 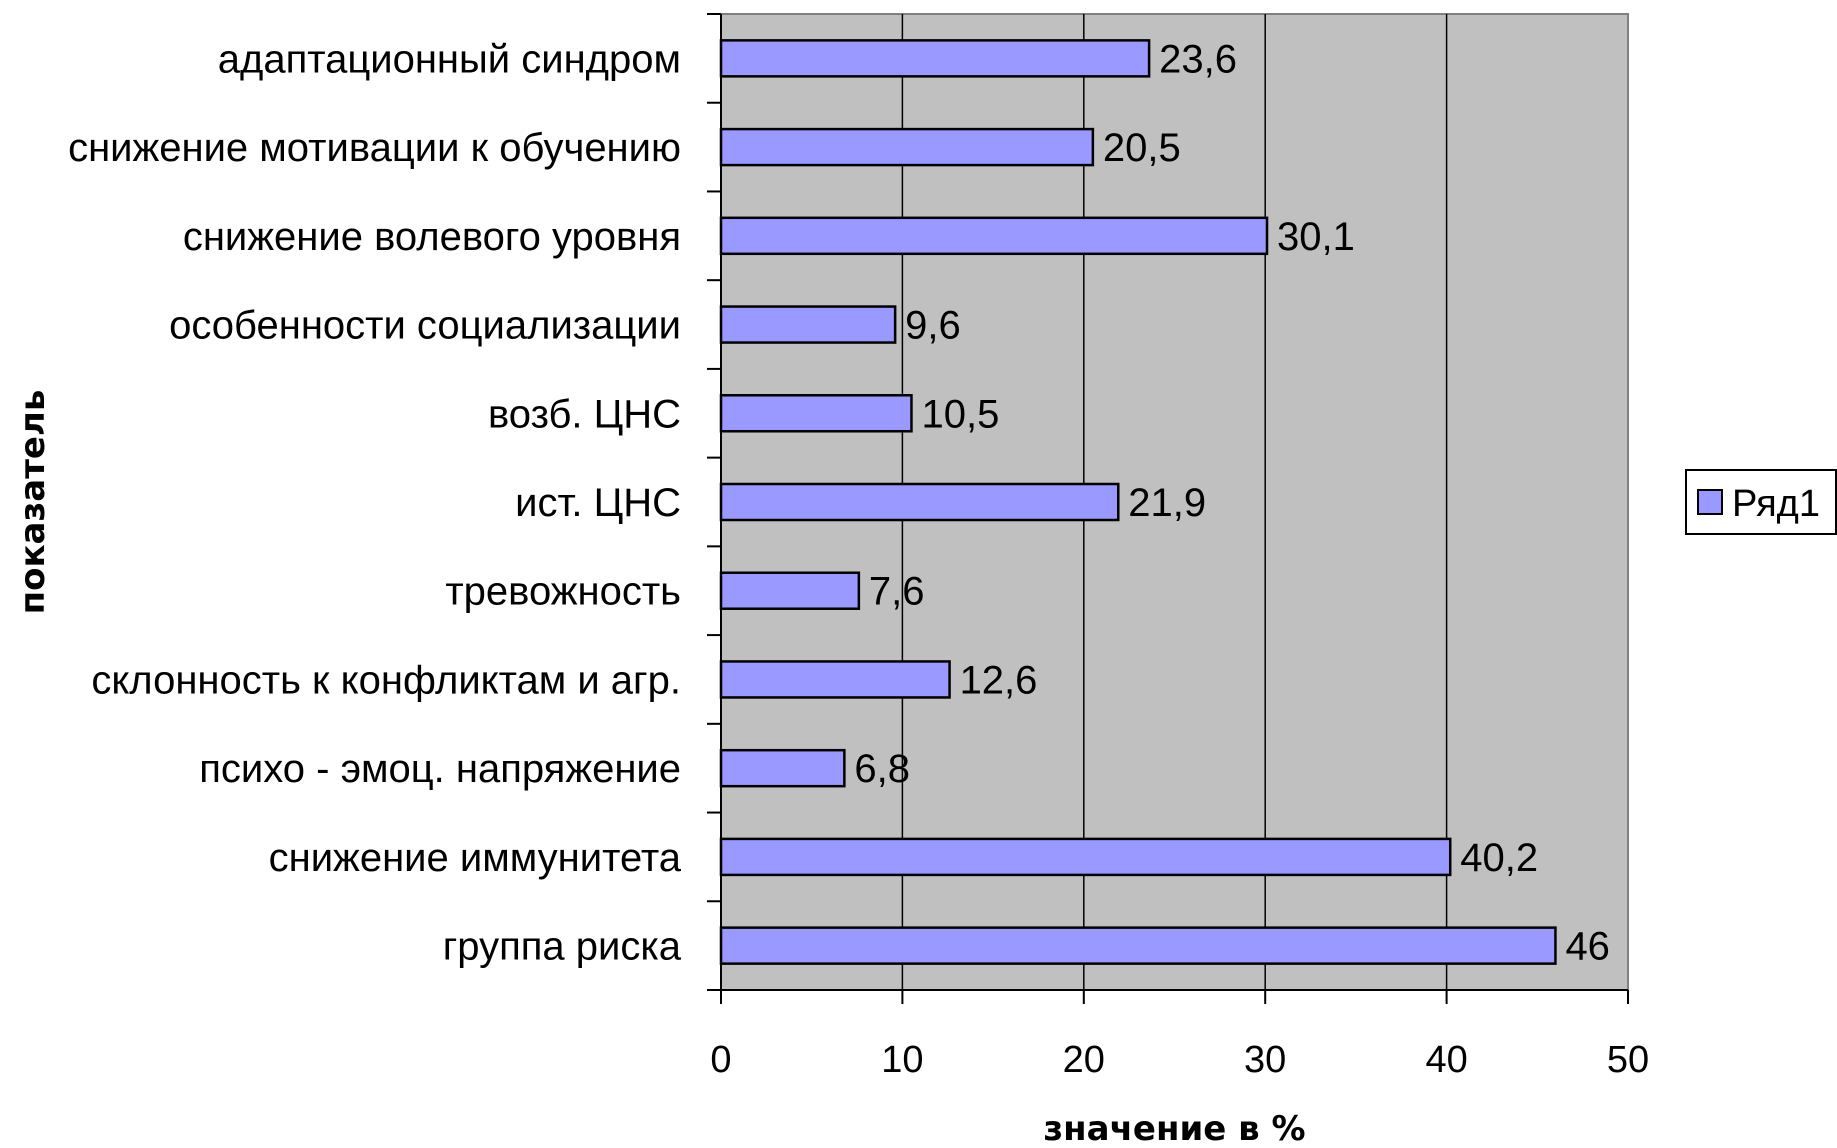 What do you see at coordinates (1179, 1035) in the screenshot?
I see `x-axis: 0 10 20 30 40 50` at bounding box center [1179, 1035].